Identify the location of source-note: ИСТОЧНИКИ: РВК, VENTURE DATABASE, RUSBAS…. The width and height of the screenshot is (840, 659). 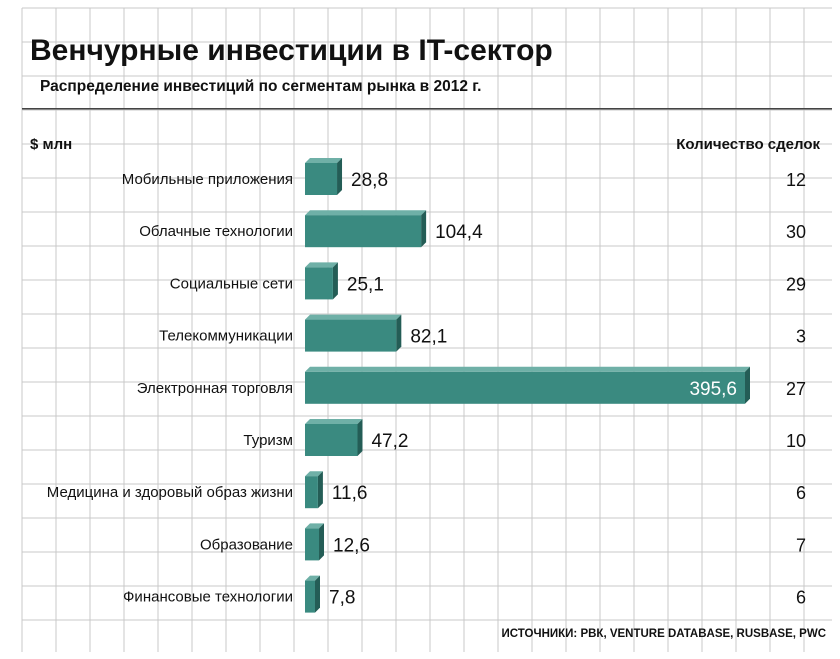
(664, 634).